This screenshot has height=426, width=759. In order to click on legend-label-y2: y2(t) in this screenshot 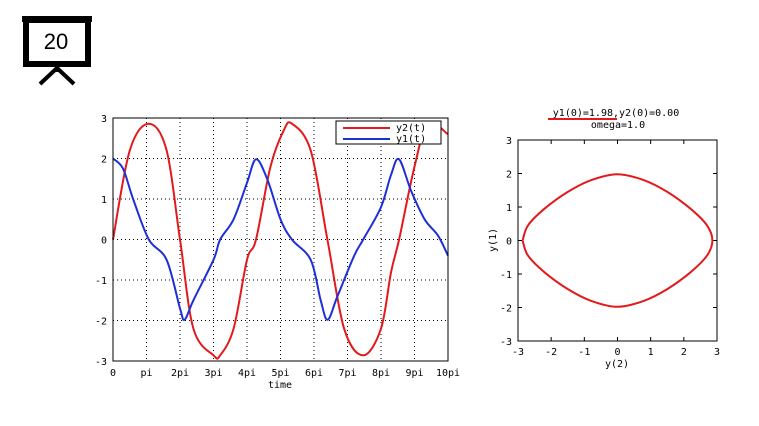, I will do `click(411, 128)`.